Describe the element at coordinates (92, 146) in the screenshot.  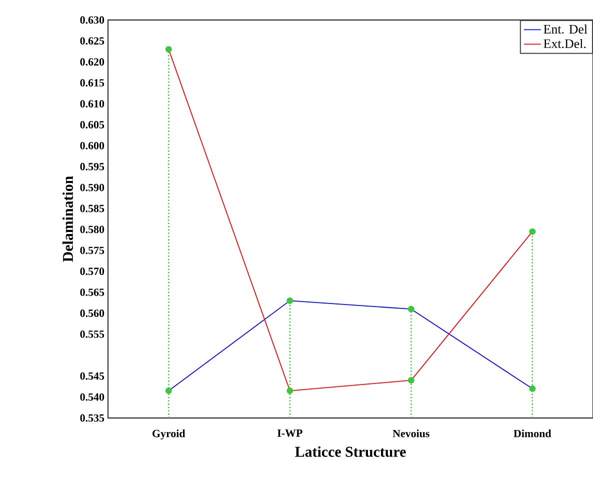
I see `y-tick-label: 0.600` at that location.